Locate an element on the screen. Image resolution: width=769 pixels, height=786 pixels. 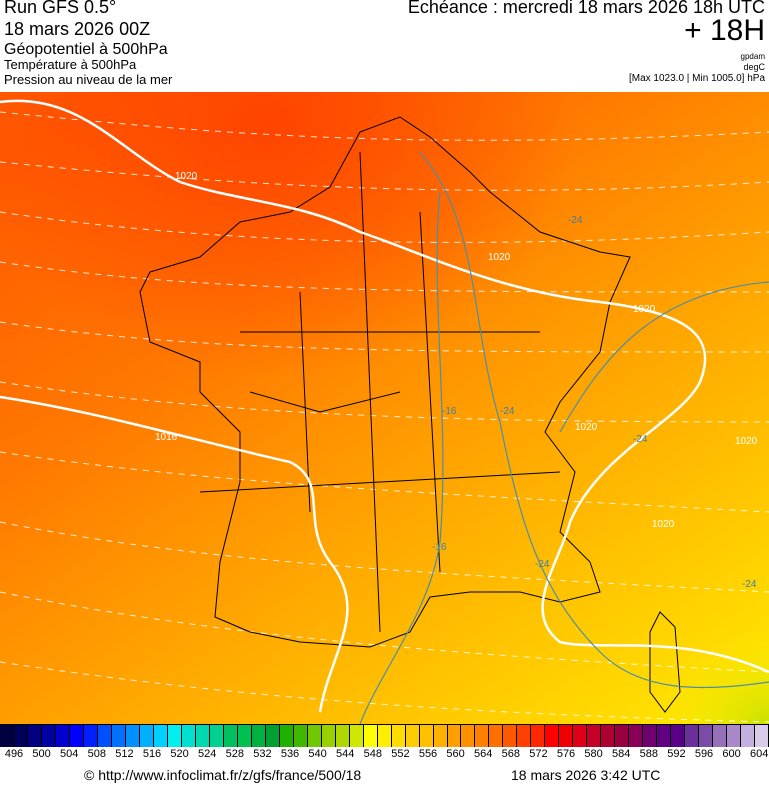
color-scale-label: 528 is located at coordinates (234, 754).